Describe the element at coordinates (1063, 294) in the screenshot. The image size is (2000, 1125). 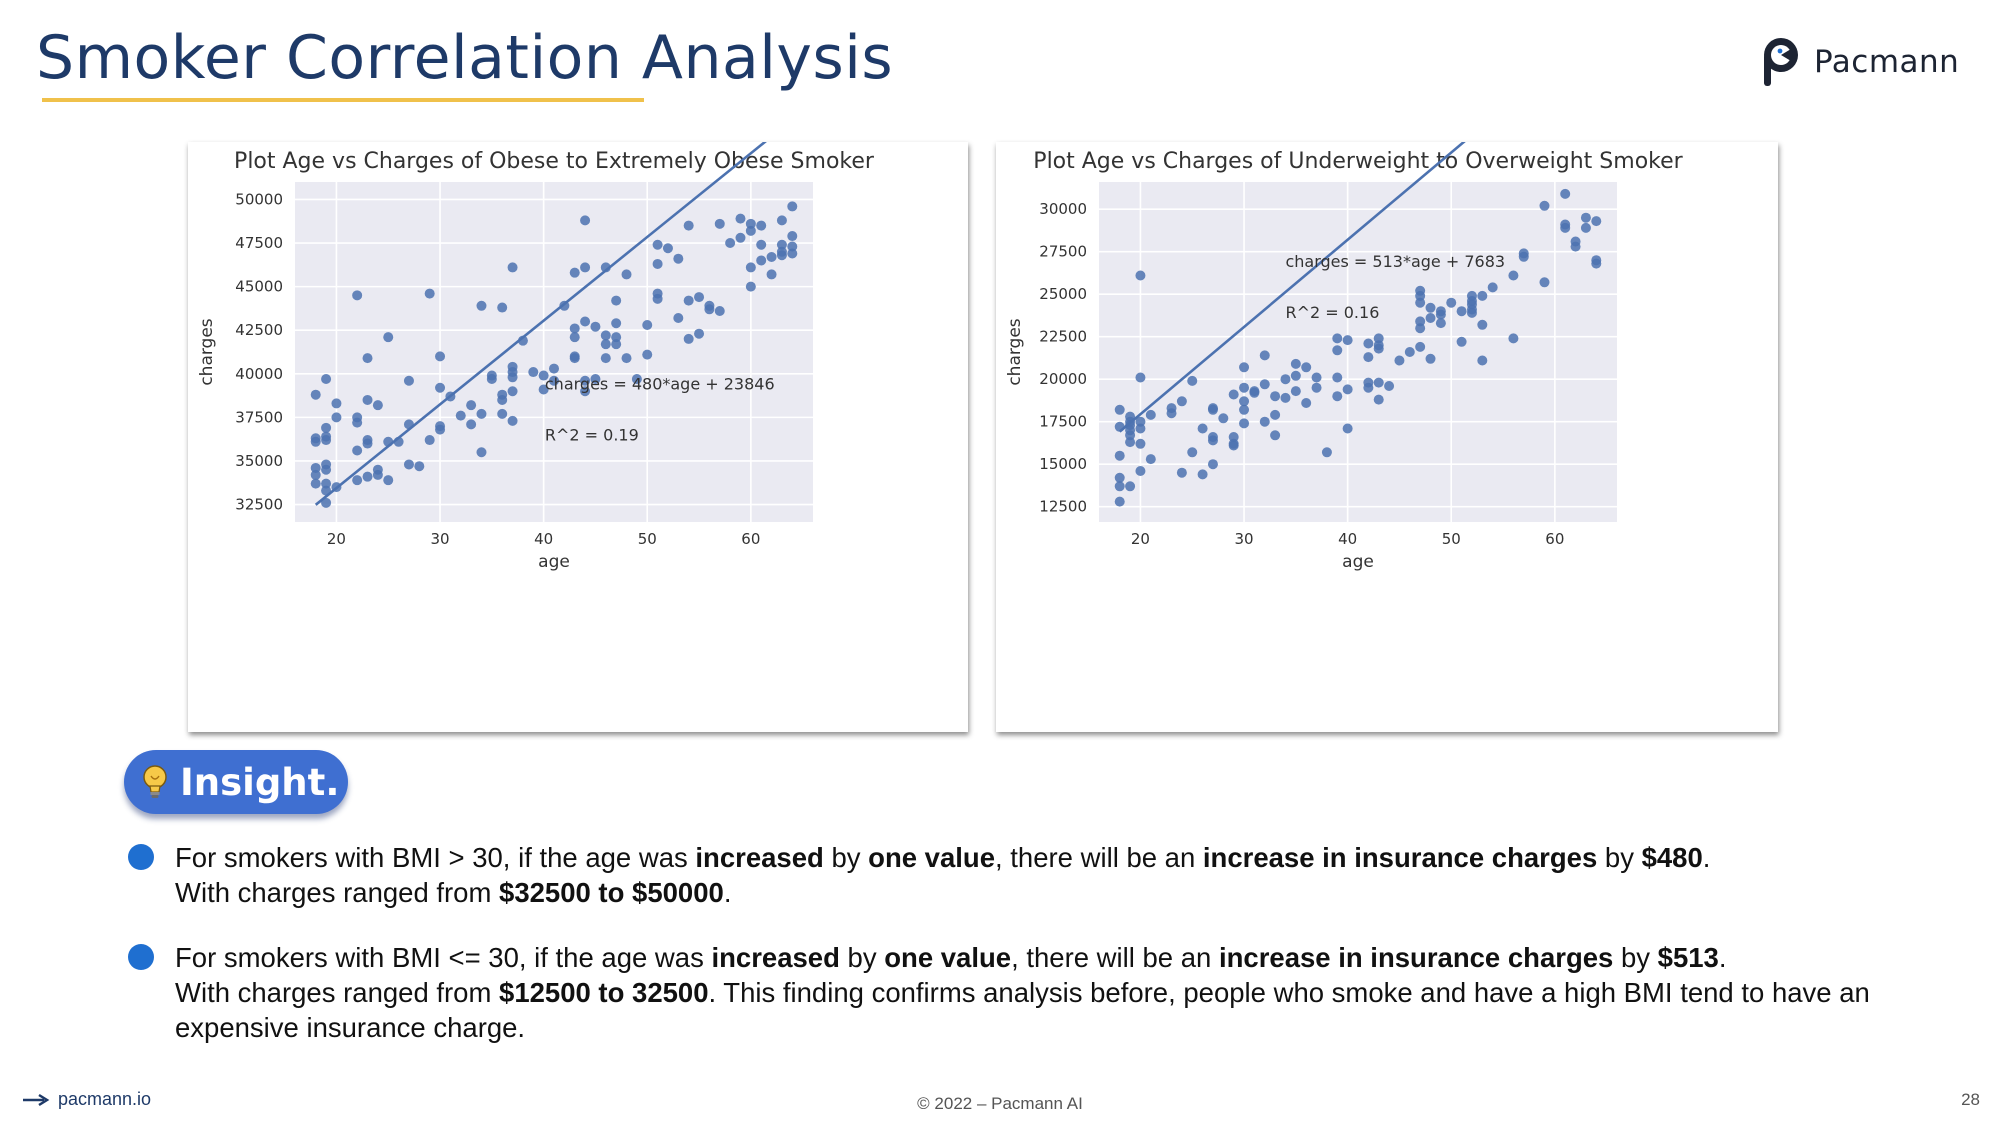
I see `y-tick-label: 25000` at that location.